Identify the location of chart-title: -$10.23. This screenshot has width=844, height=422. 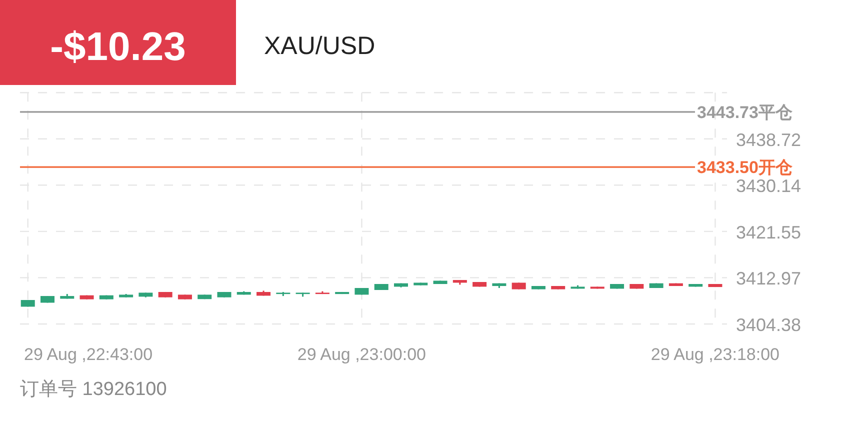
(118, 47).